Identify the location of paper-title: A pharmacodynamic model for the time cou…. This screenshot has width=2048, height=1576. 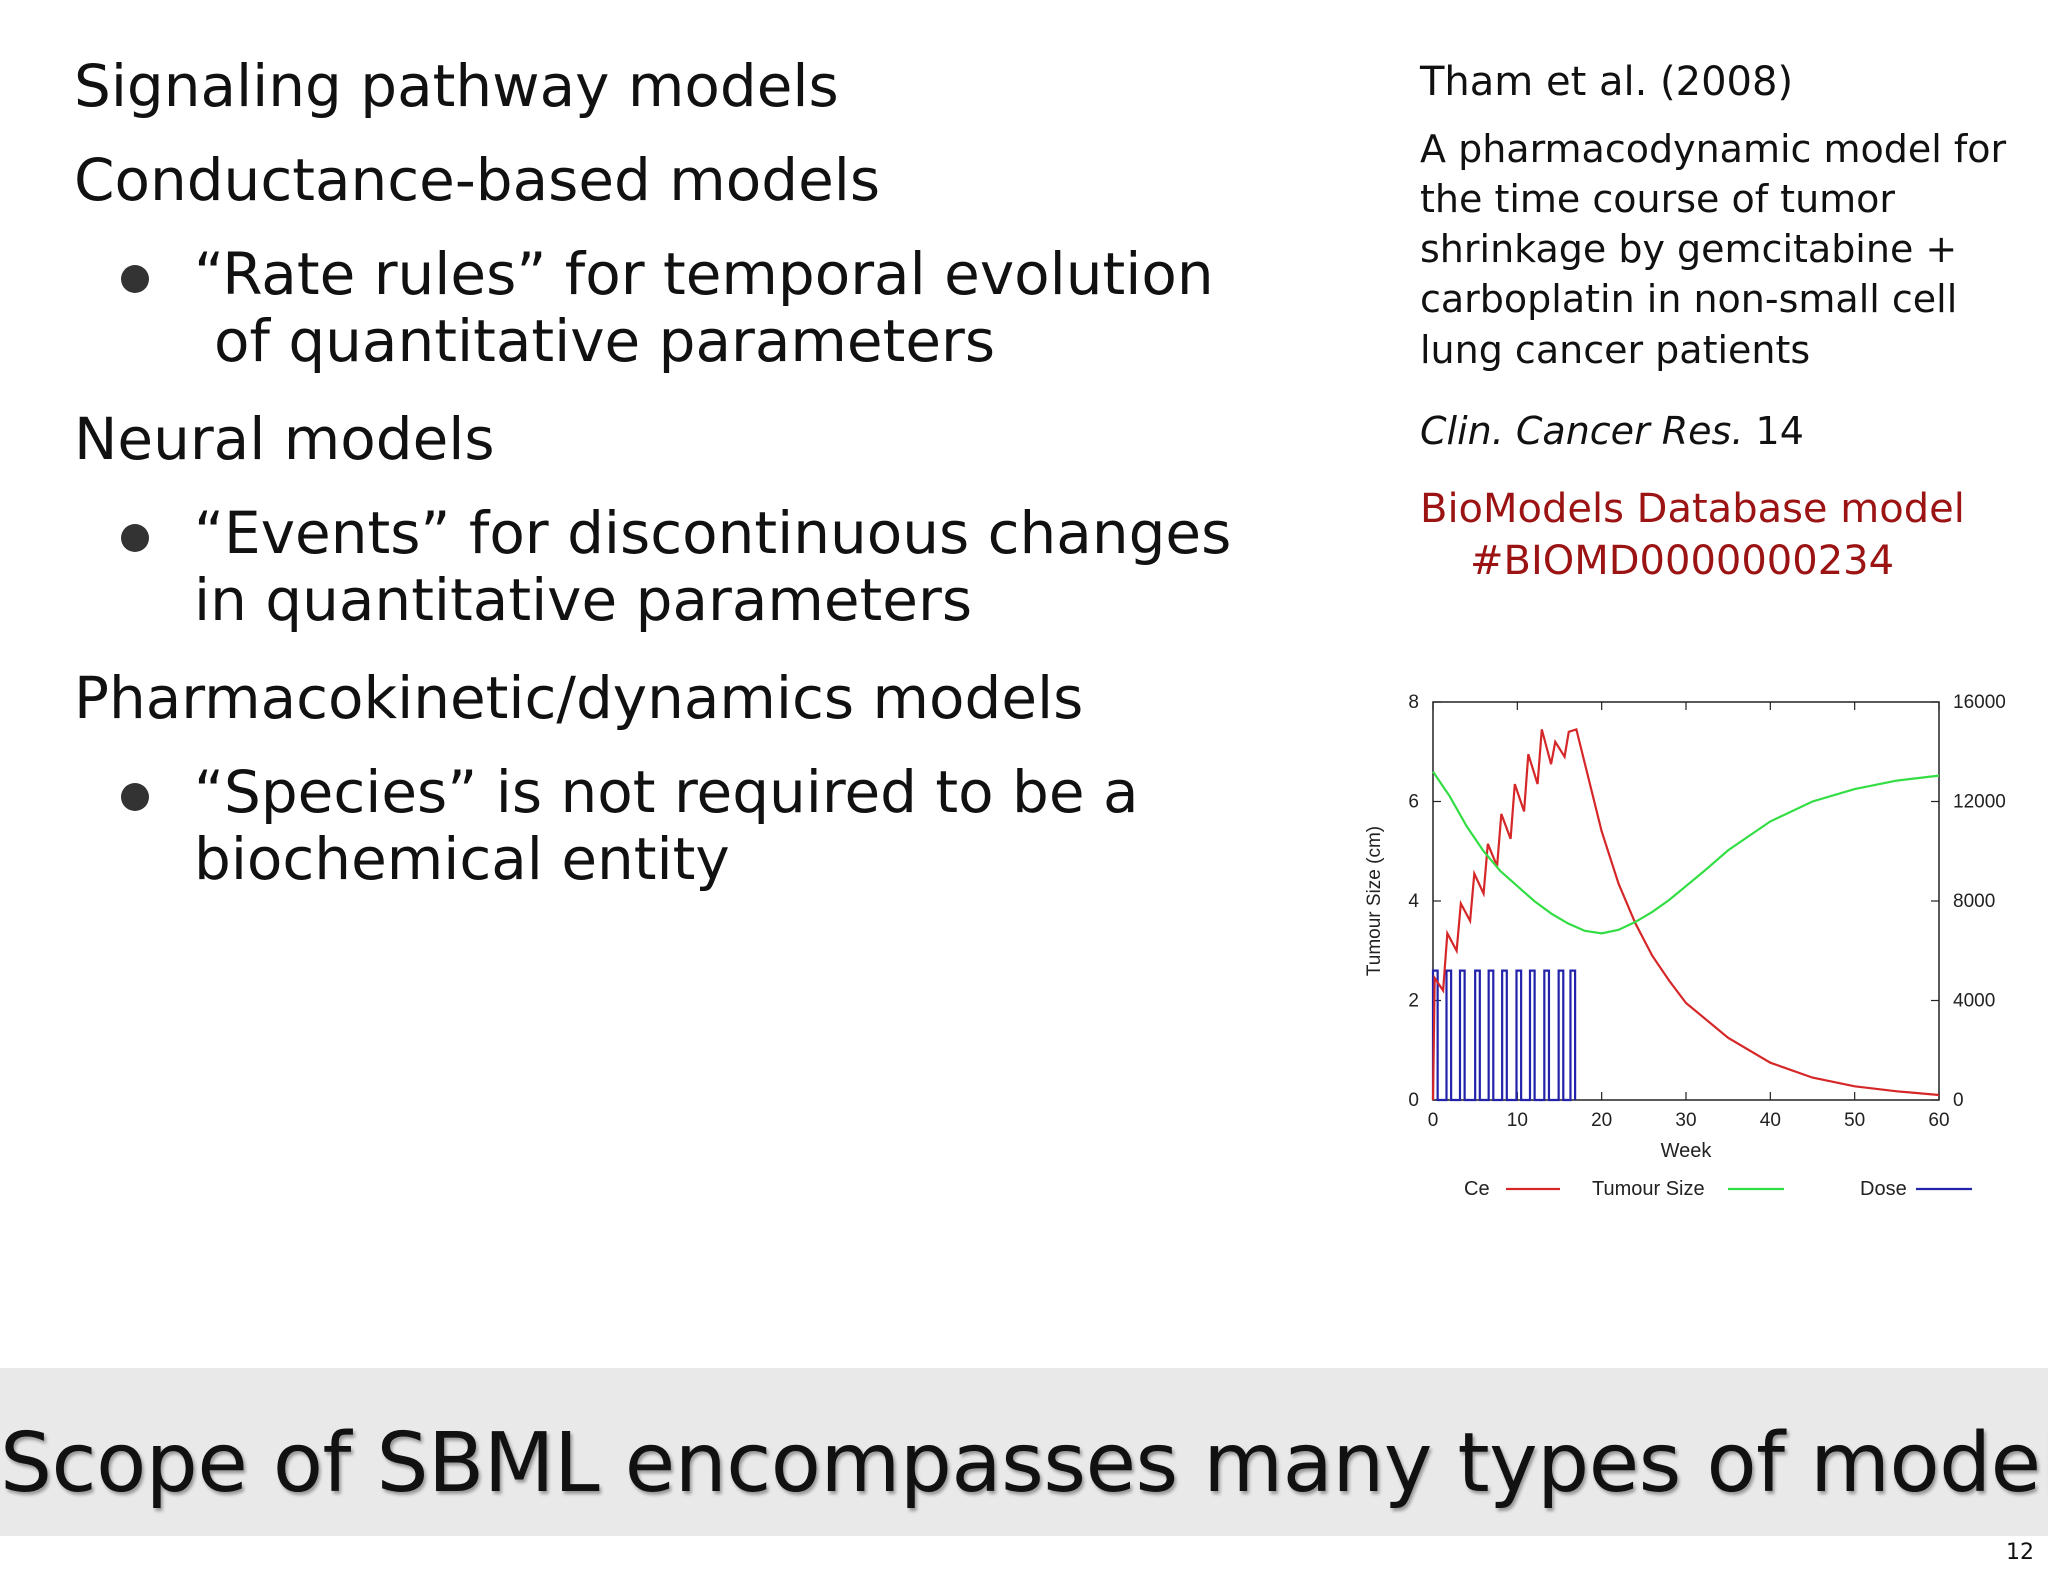
(1713, 249).